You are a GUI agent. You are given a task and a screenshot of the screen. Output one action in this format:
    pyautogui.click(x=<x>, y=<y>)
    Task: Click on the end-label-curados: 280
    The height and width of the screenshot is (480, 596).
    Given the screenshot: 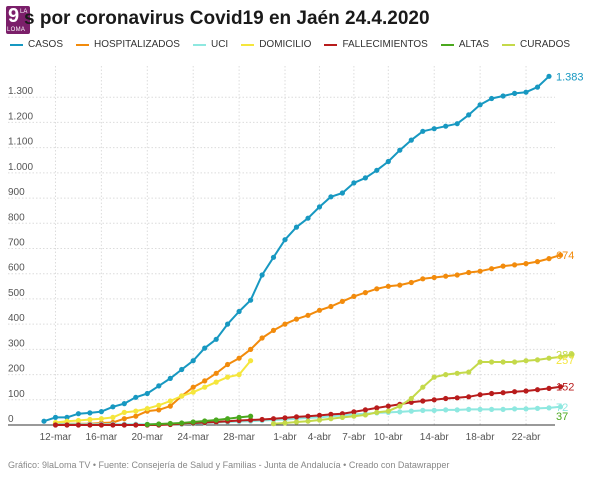 What is the action you would take?
    pyautogui.click(x=565, y=355)
    